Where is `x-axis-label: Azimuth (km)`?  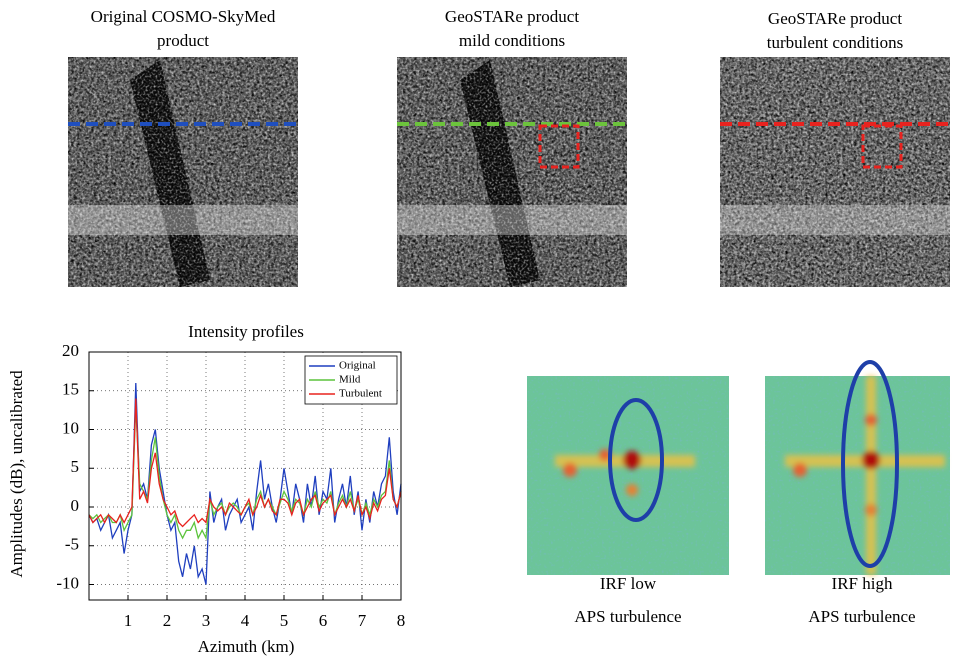
x-axis-label: Azimuth (km) is located at coordinates (246, 646).